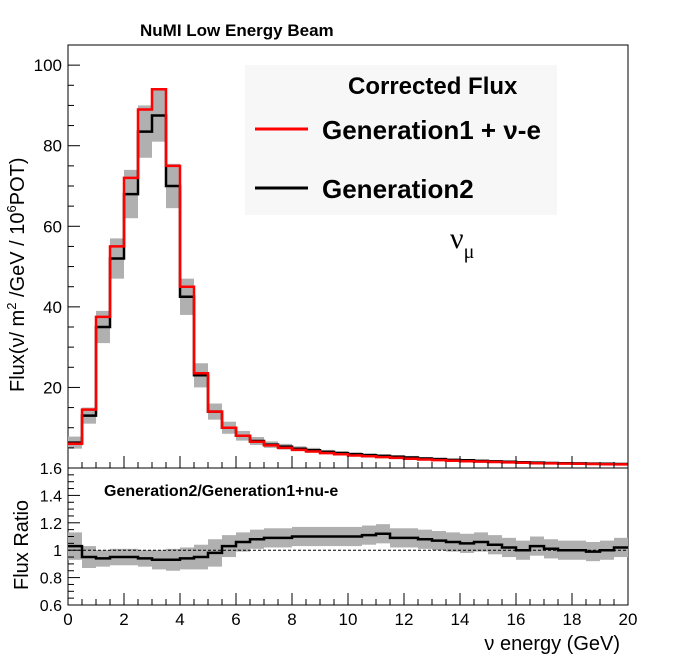 This screenshot has width=696, height=672. I want to click on x-tick-label-10: 10, so click(348, 619).